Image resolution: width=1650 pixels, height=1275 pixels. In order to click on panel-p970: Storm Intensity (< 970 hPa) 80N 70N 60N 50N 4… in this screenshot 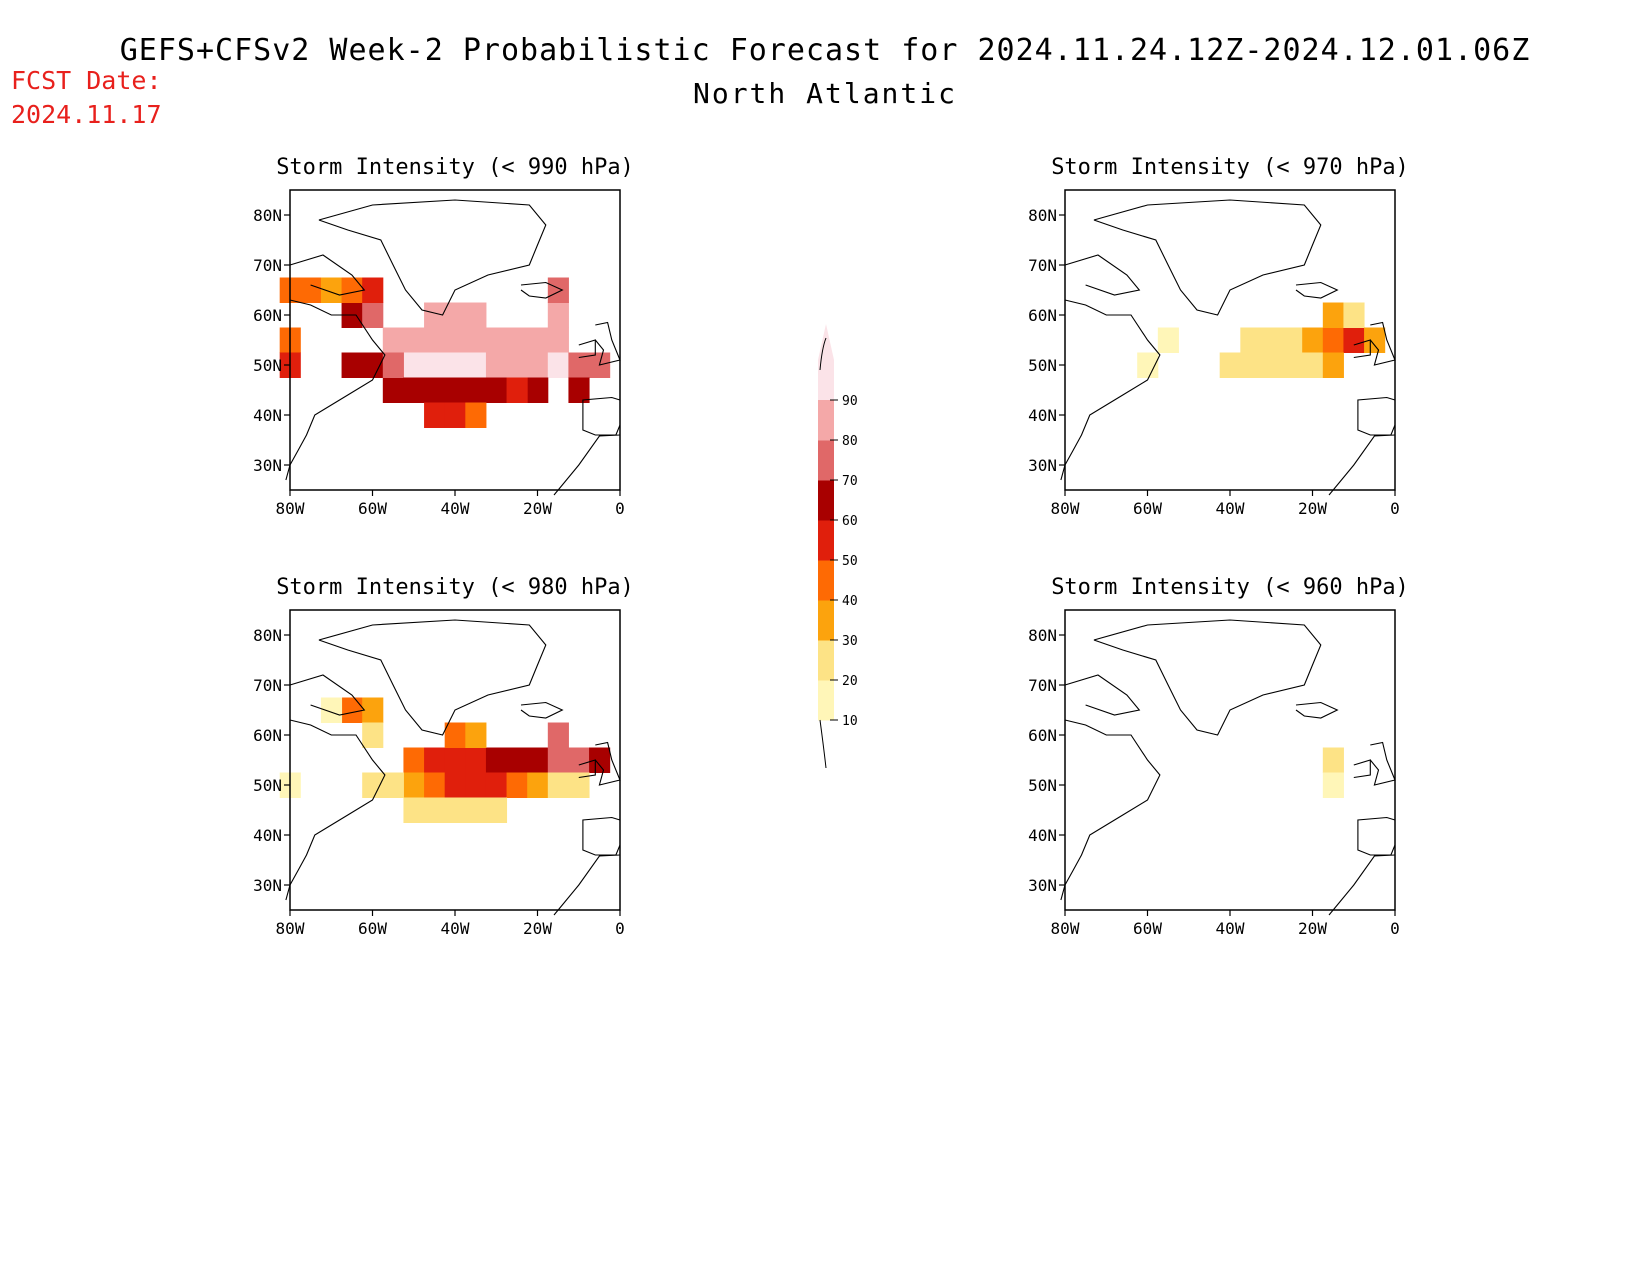, I will do `click(1218, 336)`.